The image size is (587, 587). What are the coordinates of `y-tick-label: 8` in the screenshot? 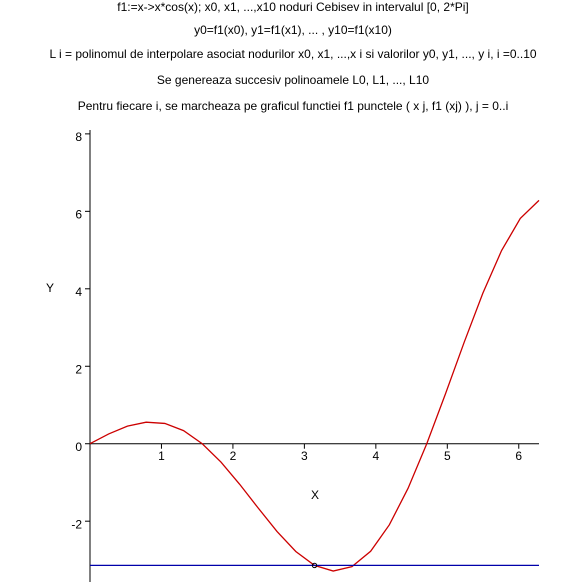 It's located at (78, 137).